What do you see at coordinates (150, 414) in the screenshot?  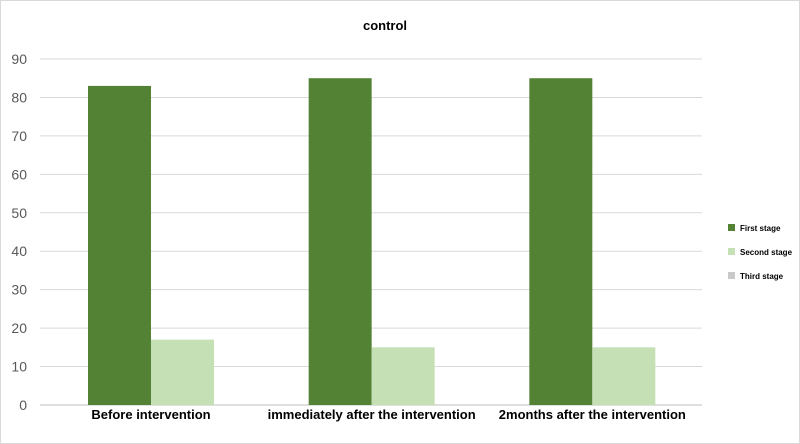 I see `x-tick-label: Before intervention` at bounding box center [150, 414].